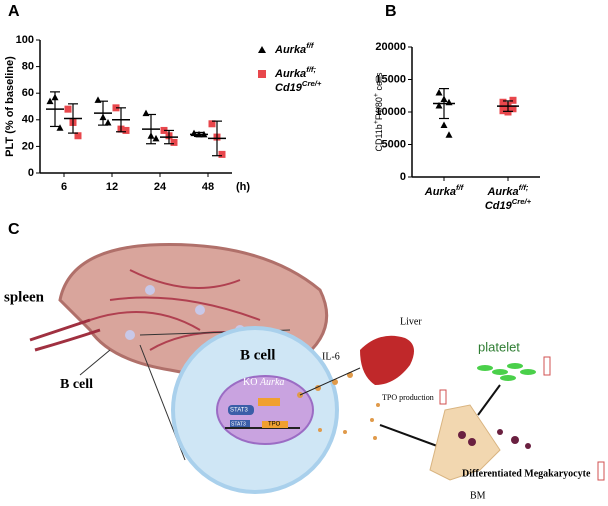 Image resolution: width=608 pixels, height=506 pixels. I want to click on tpo-label: TPO, so click(274, 425).